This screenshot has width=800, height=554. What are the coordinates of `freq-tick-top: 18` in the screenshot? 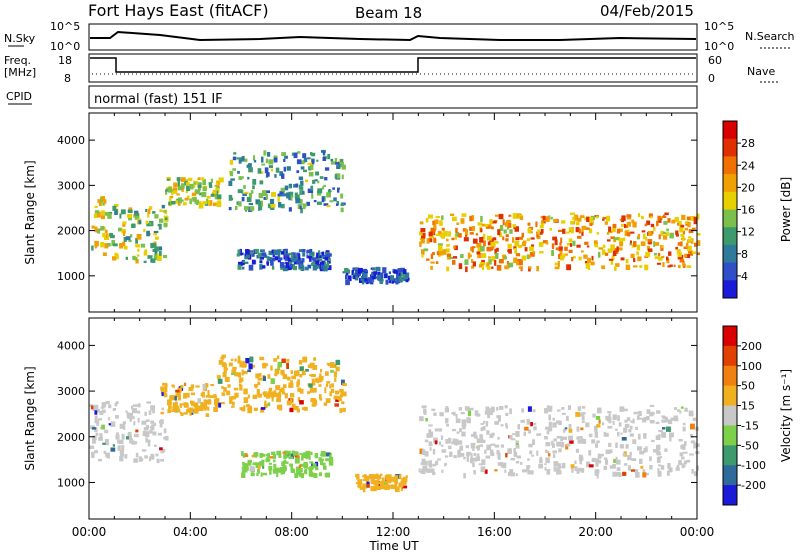 It's located at (65, 60).